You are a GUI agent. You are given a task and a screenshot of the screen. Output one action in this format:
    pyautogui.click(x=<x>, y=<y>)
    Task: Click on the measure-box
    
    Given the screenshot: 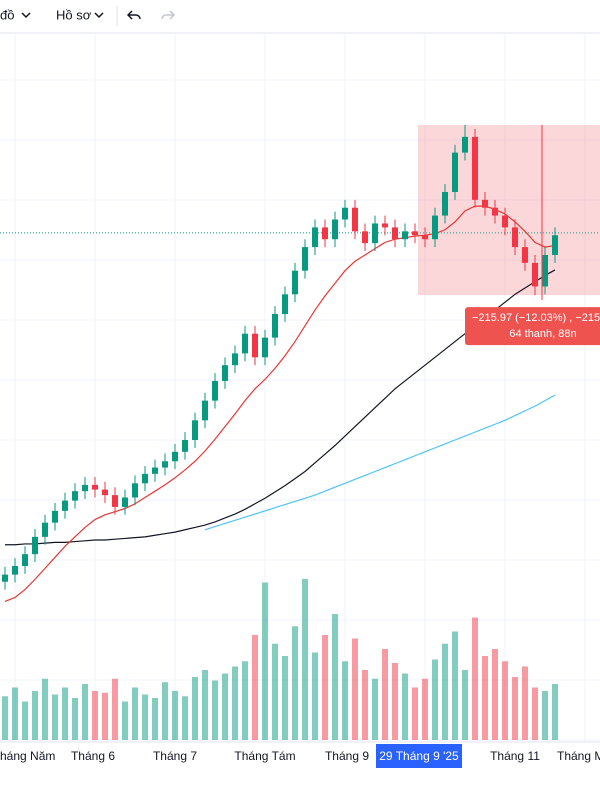 What is the action you would take?
    pyautogui.click(x=509, y=210)
    